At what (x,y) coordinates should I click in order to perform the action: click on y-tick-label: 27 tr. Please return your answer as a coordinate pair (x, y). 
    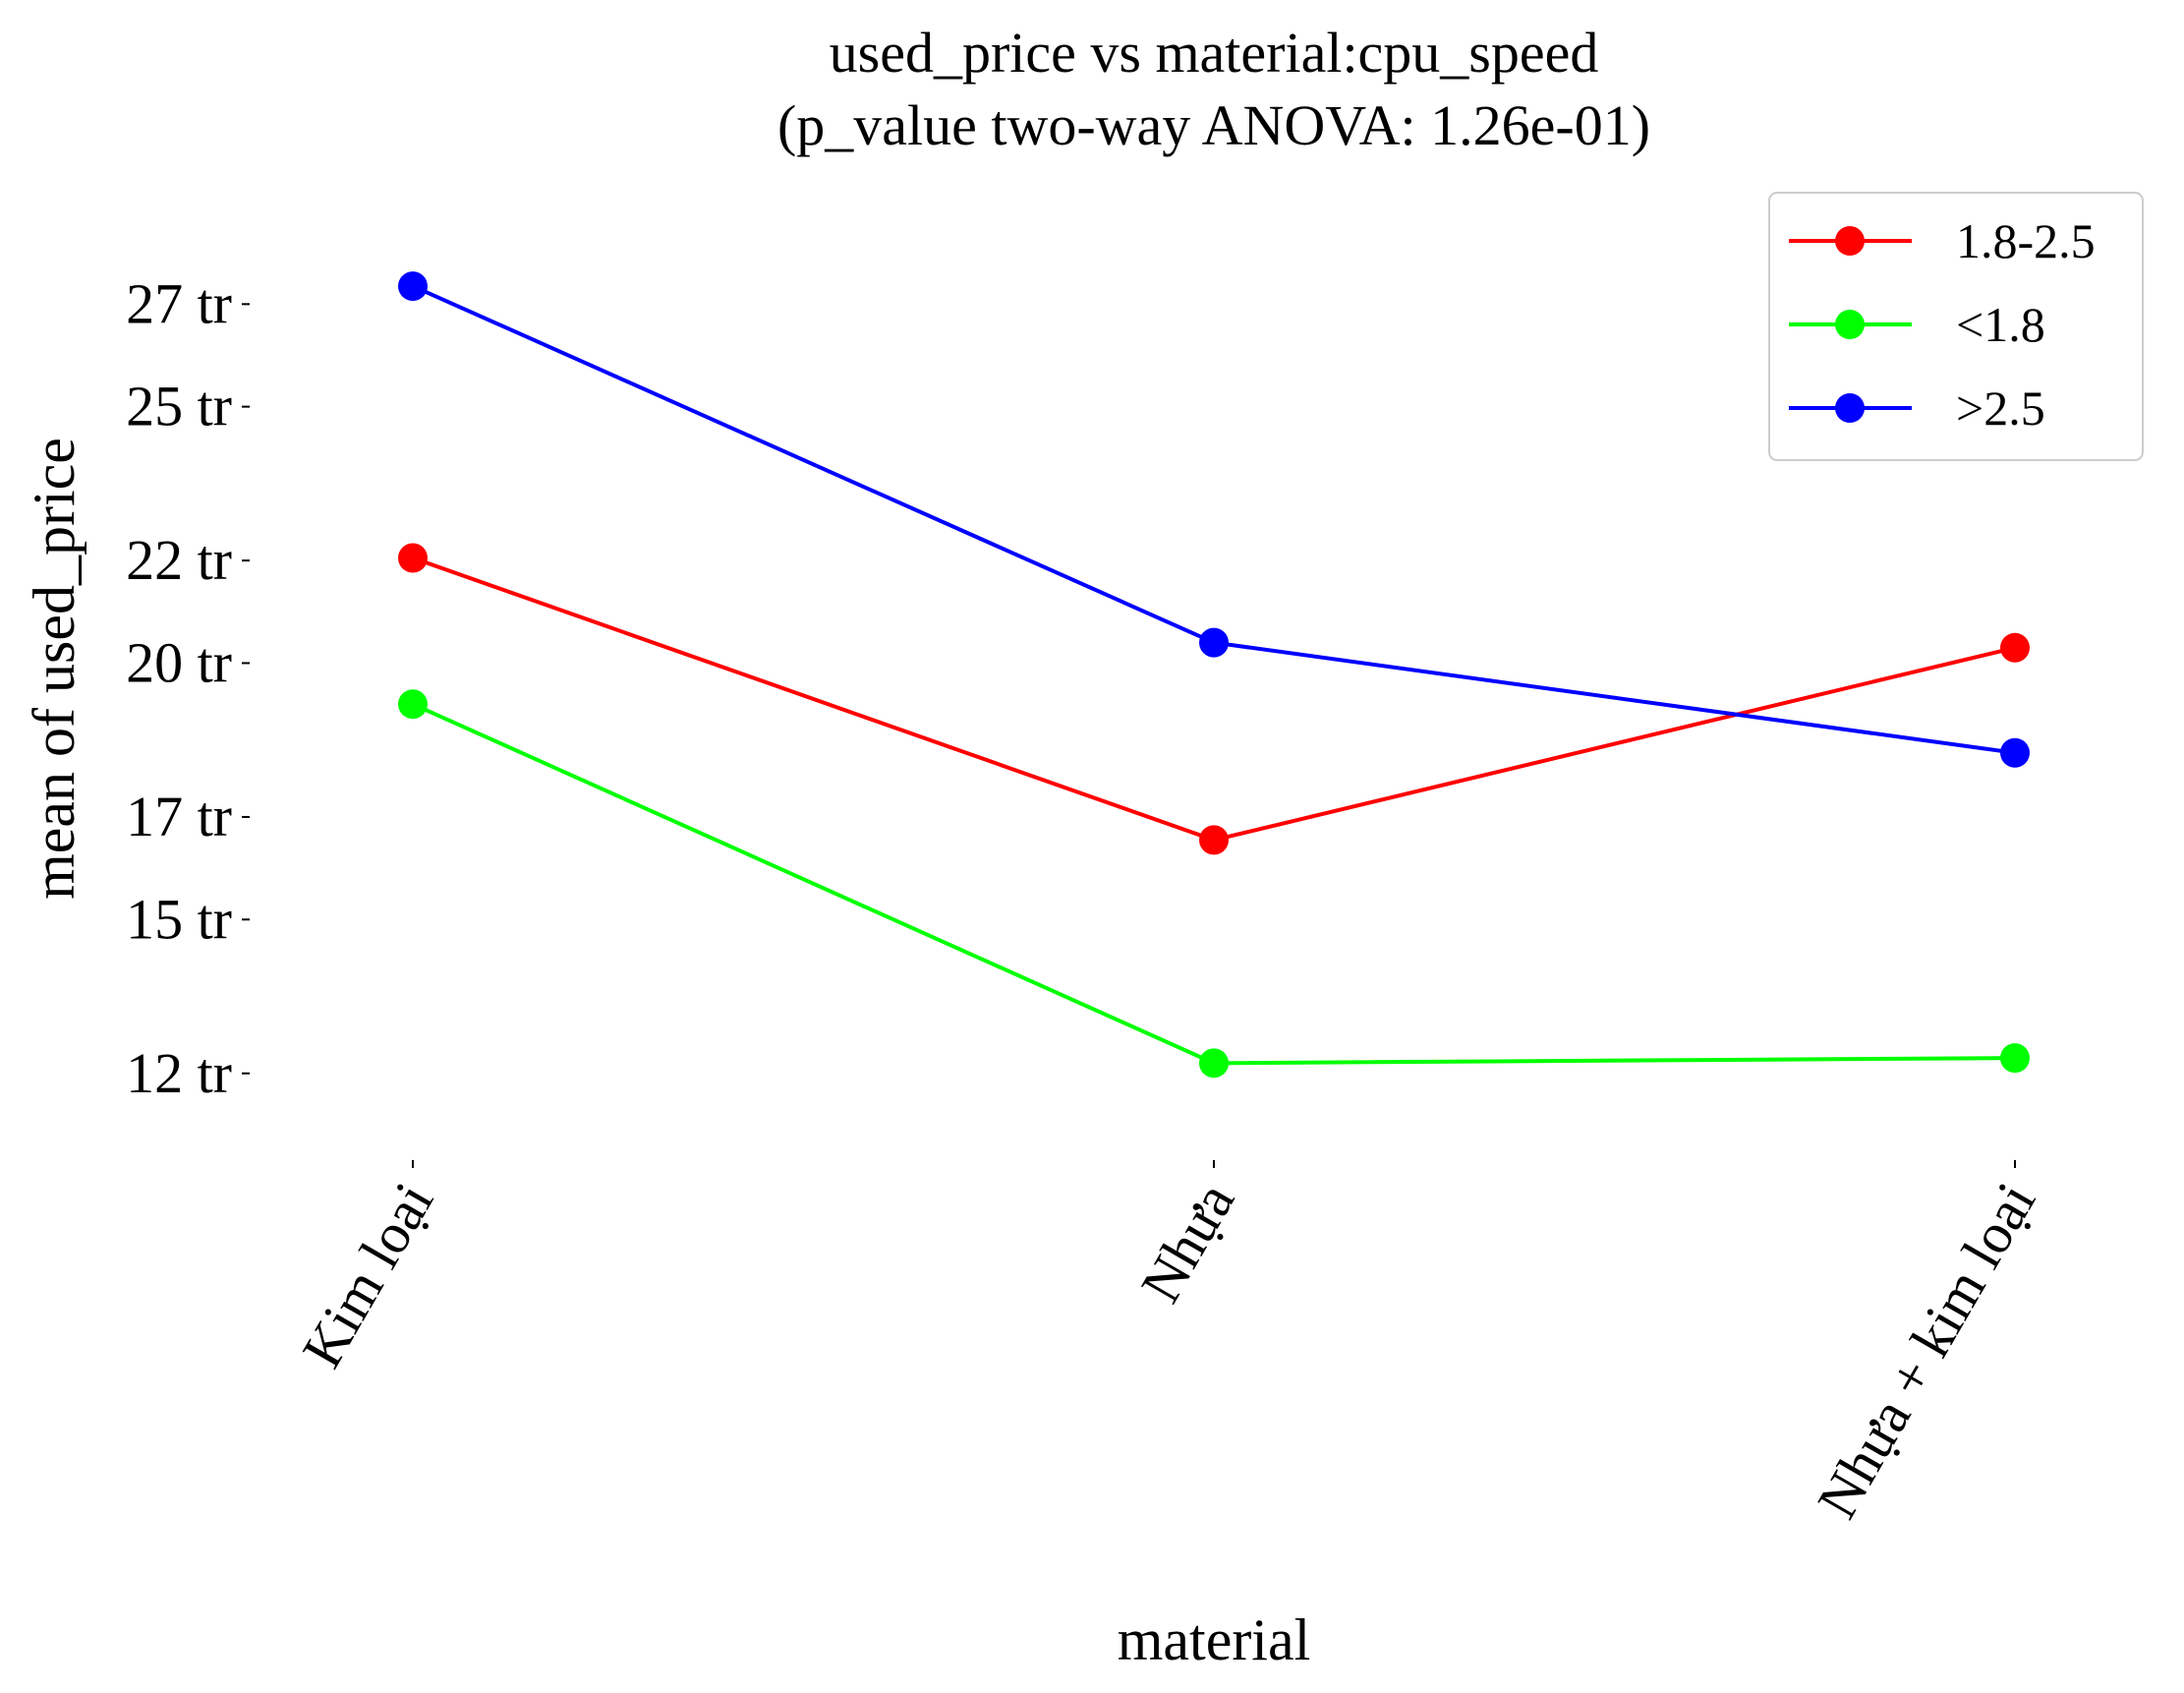
    Looking at the image, I should click on (179, 303).